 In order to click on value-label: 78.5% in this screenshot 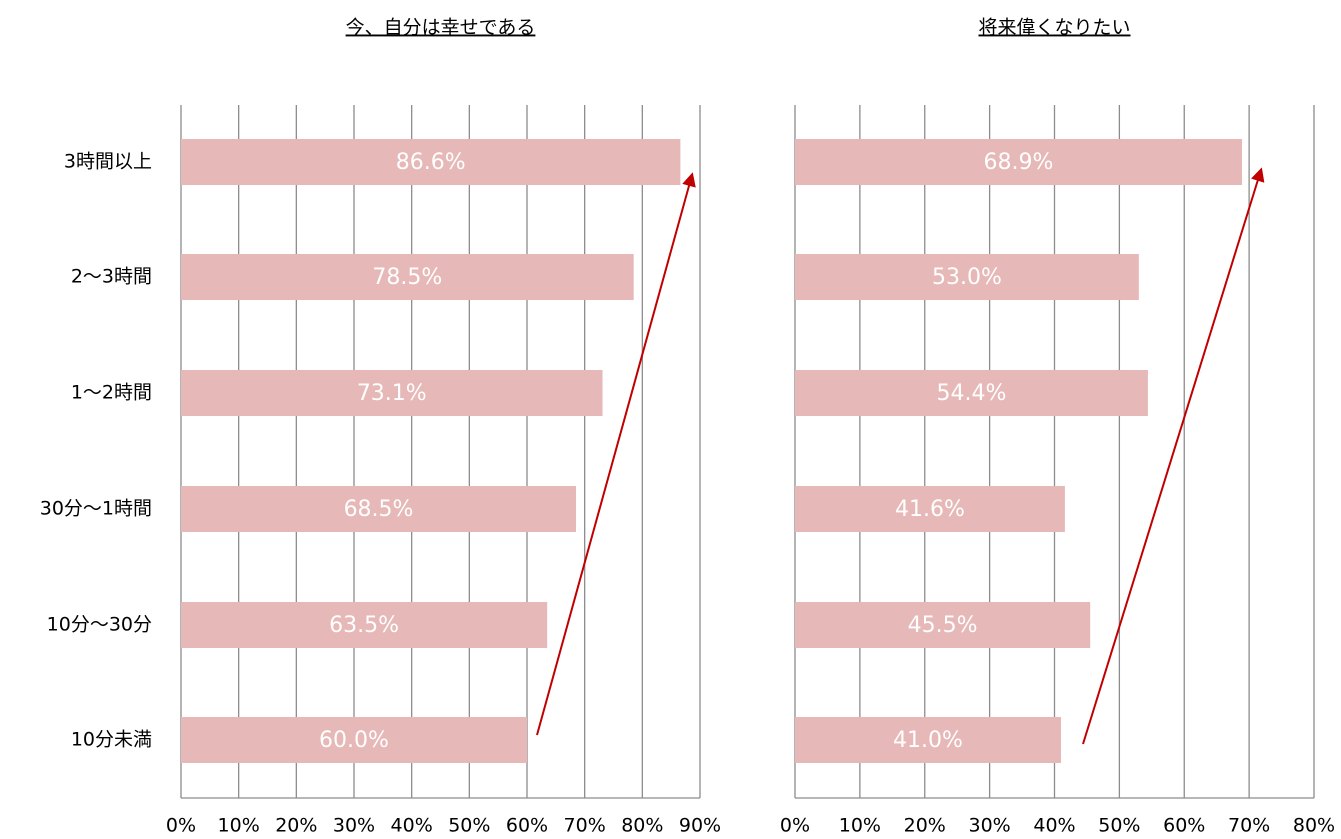, I will do `click(407, 277)`.